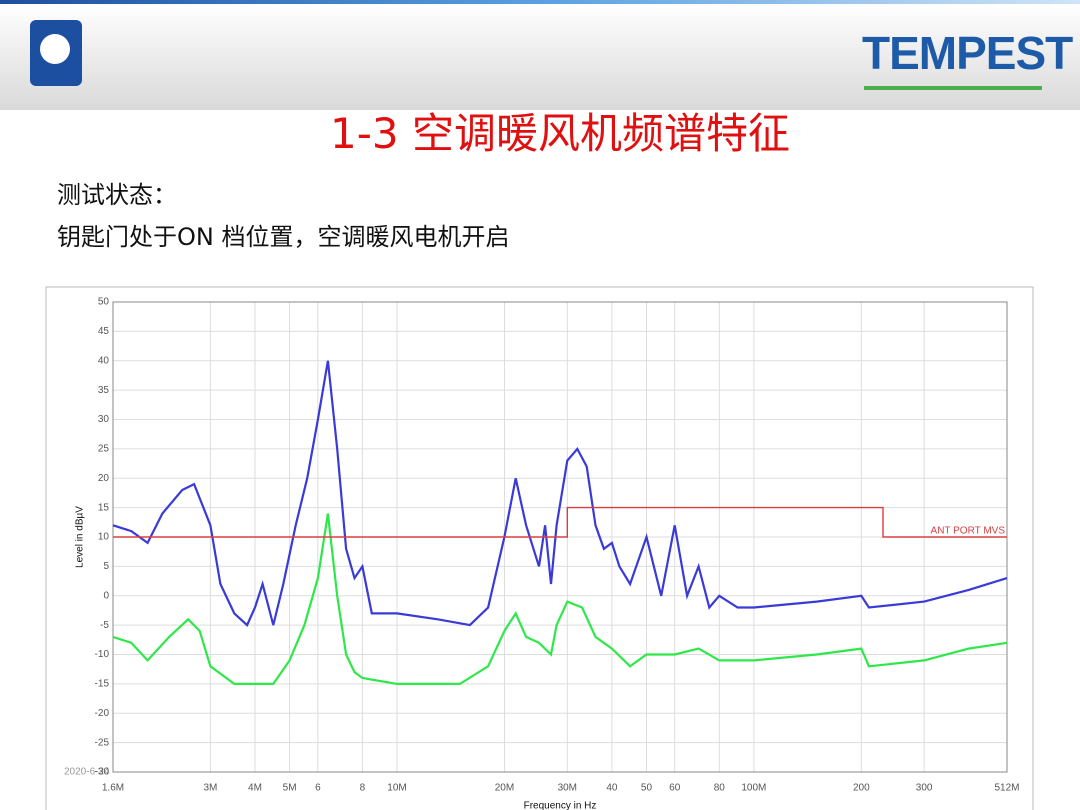 The width and height of the screenshot is (1080, 810). I want to click on y-tick-label: -20, so click(102, 713).